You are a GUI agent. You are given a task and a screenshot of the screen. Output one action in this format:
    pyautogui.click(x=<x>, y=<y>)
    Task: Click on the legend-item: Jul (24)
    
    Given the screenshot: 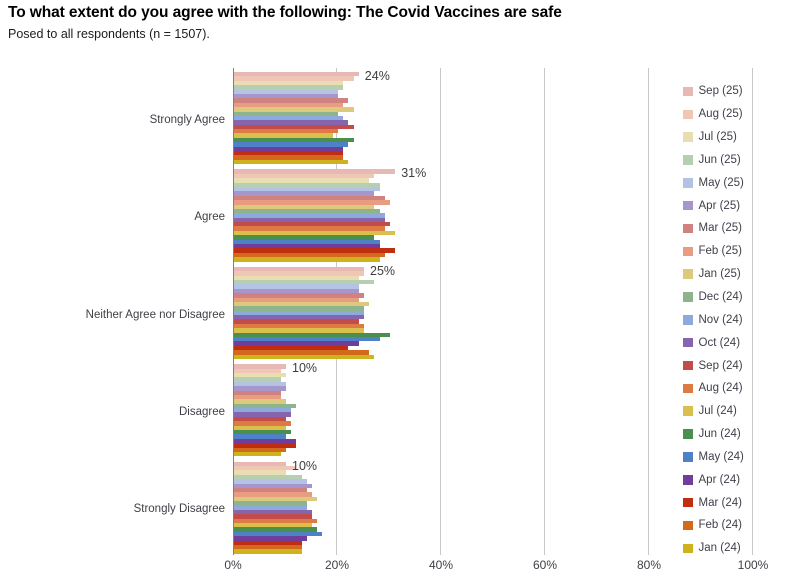 What is the action you would take?
    pyautogui.click(x=713, y=411)
    